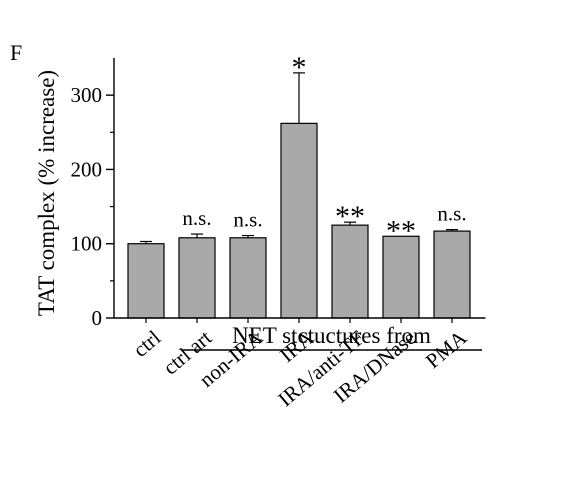 The height and width of the screenshot is (487, 576). I want to click on y-tick-label: 300, so click(87, 95).